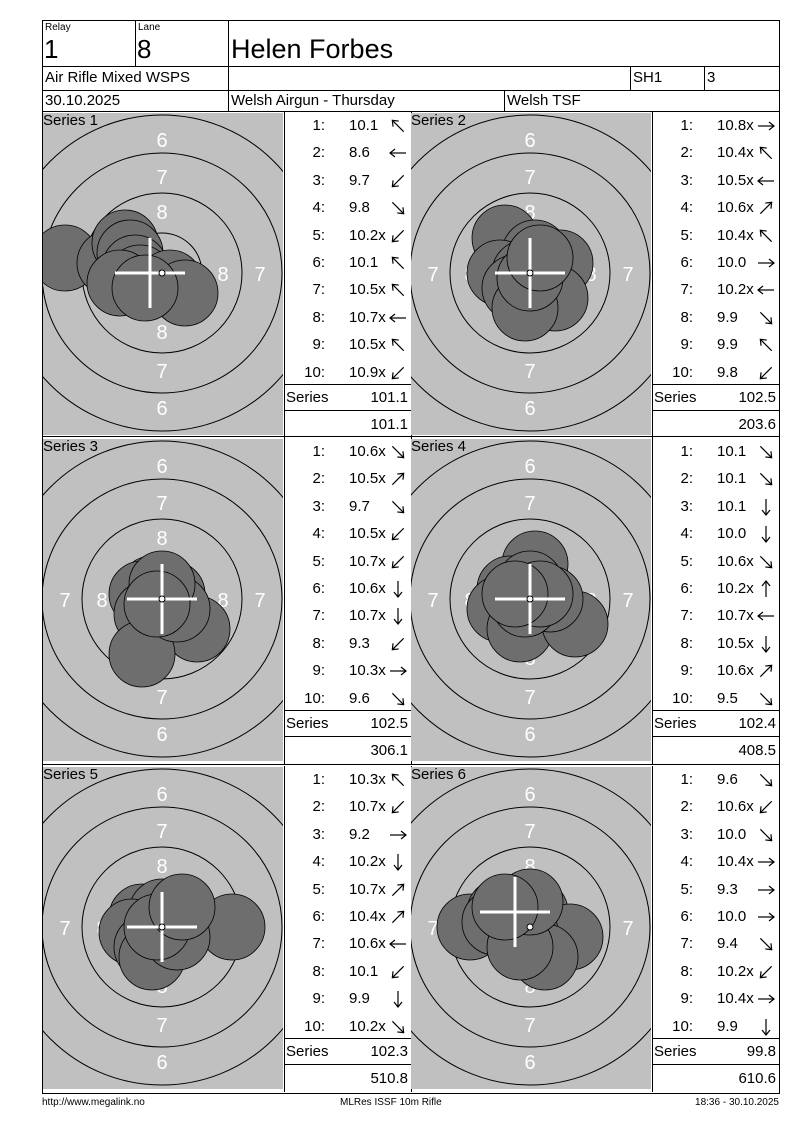 This screenshot has height=1130, width=800. What do you see at coordinates (735, 999) in the screenshot?
I see `shot-score: 10.4x` at bounding box center [735, 999].